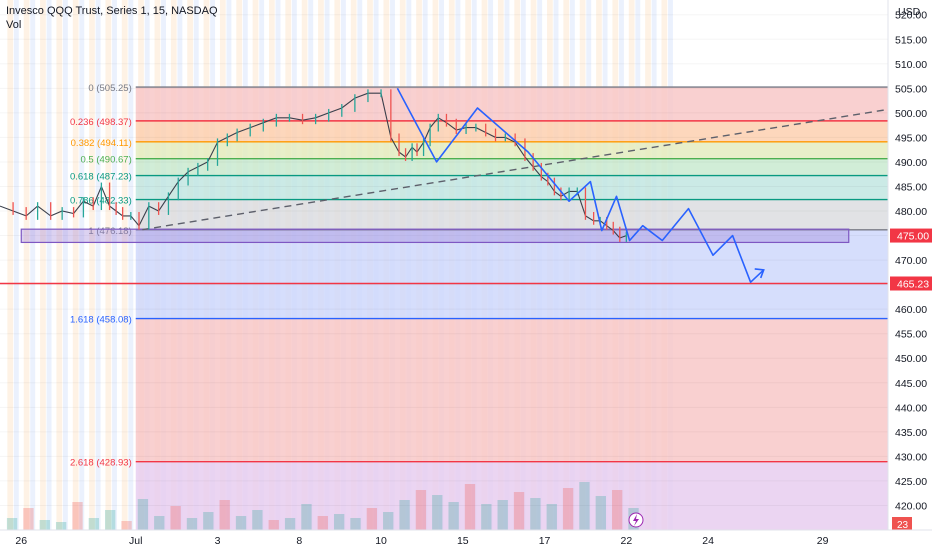 This screenshot has height=555, width=932. What do you see at coordinates (135, 541) in the screenshot?
I see `x-tick-label: Jul` at bounding box center [135, 541].